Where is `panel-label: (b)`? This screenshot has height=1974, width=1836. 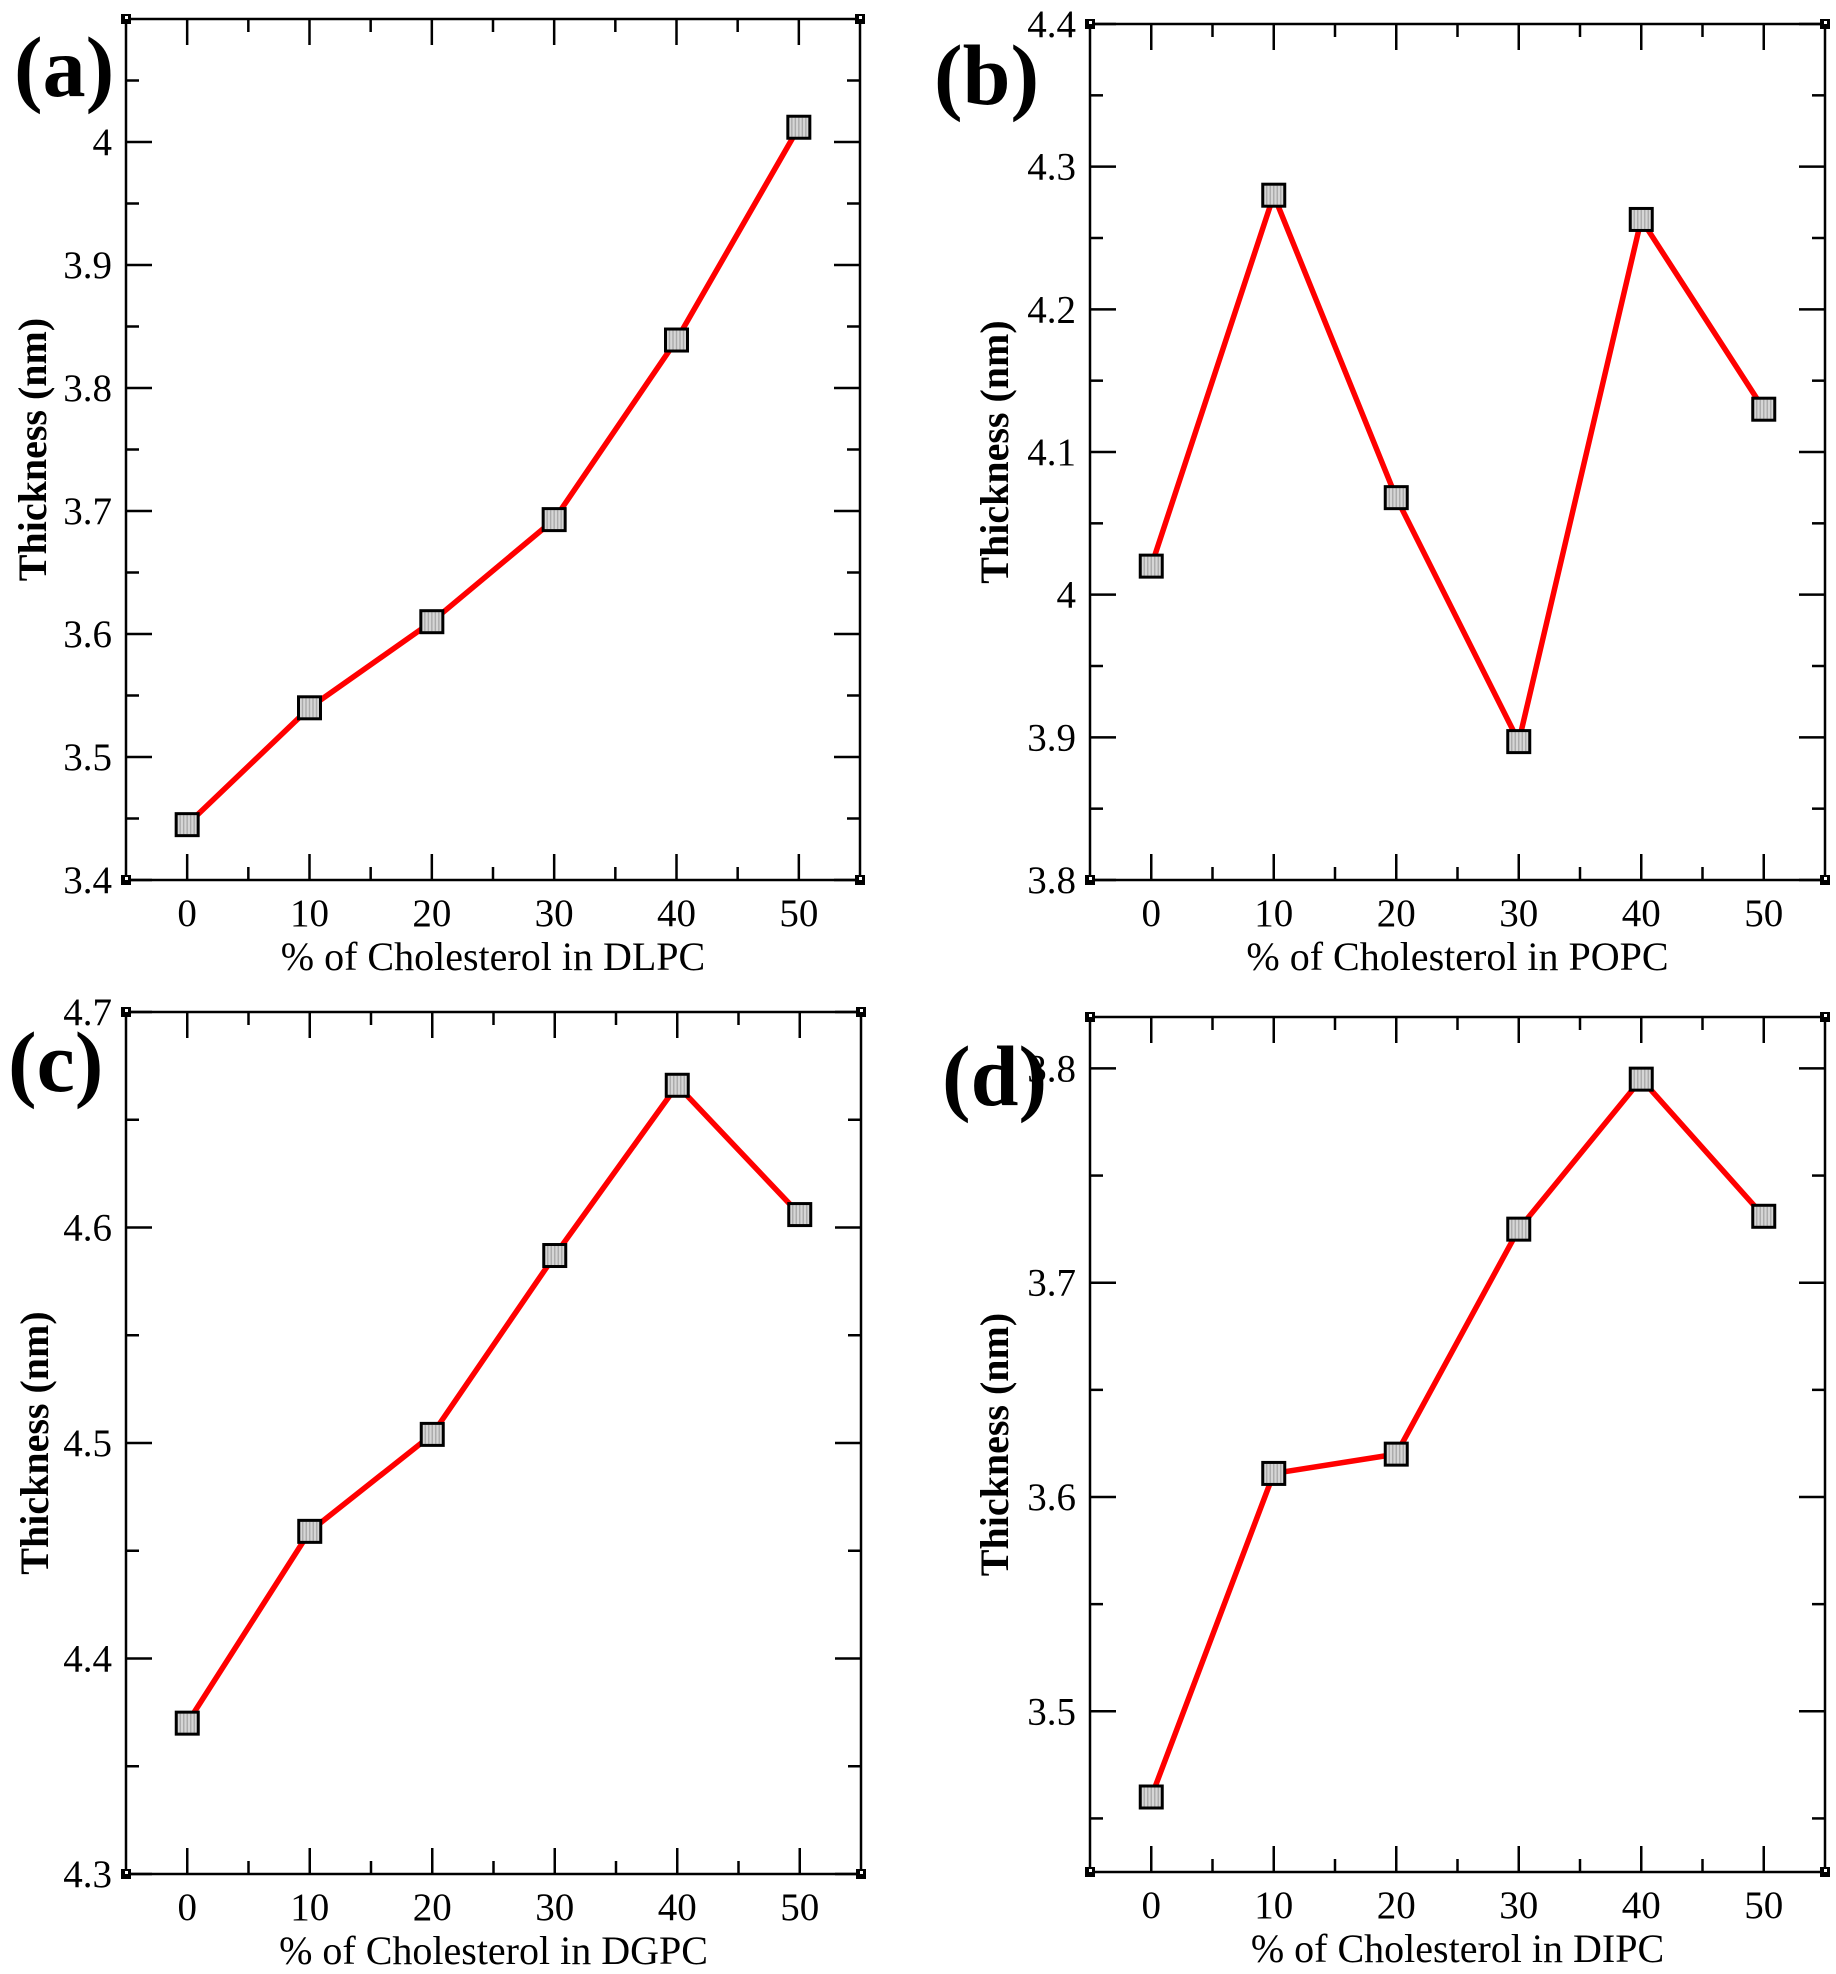
panel-label: (b) is located at coordinates (986, 75).